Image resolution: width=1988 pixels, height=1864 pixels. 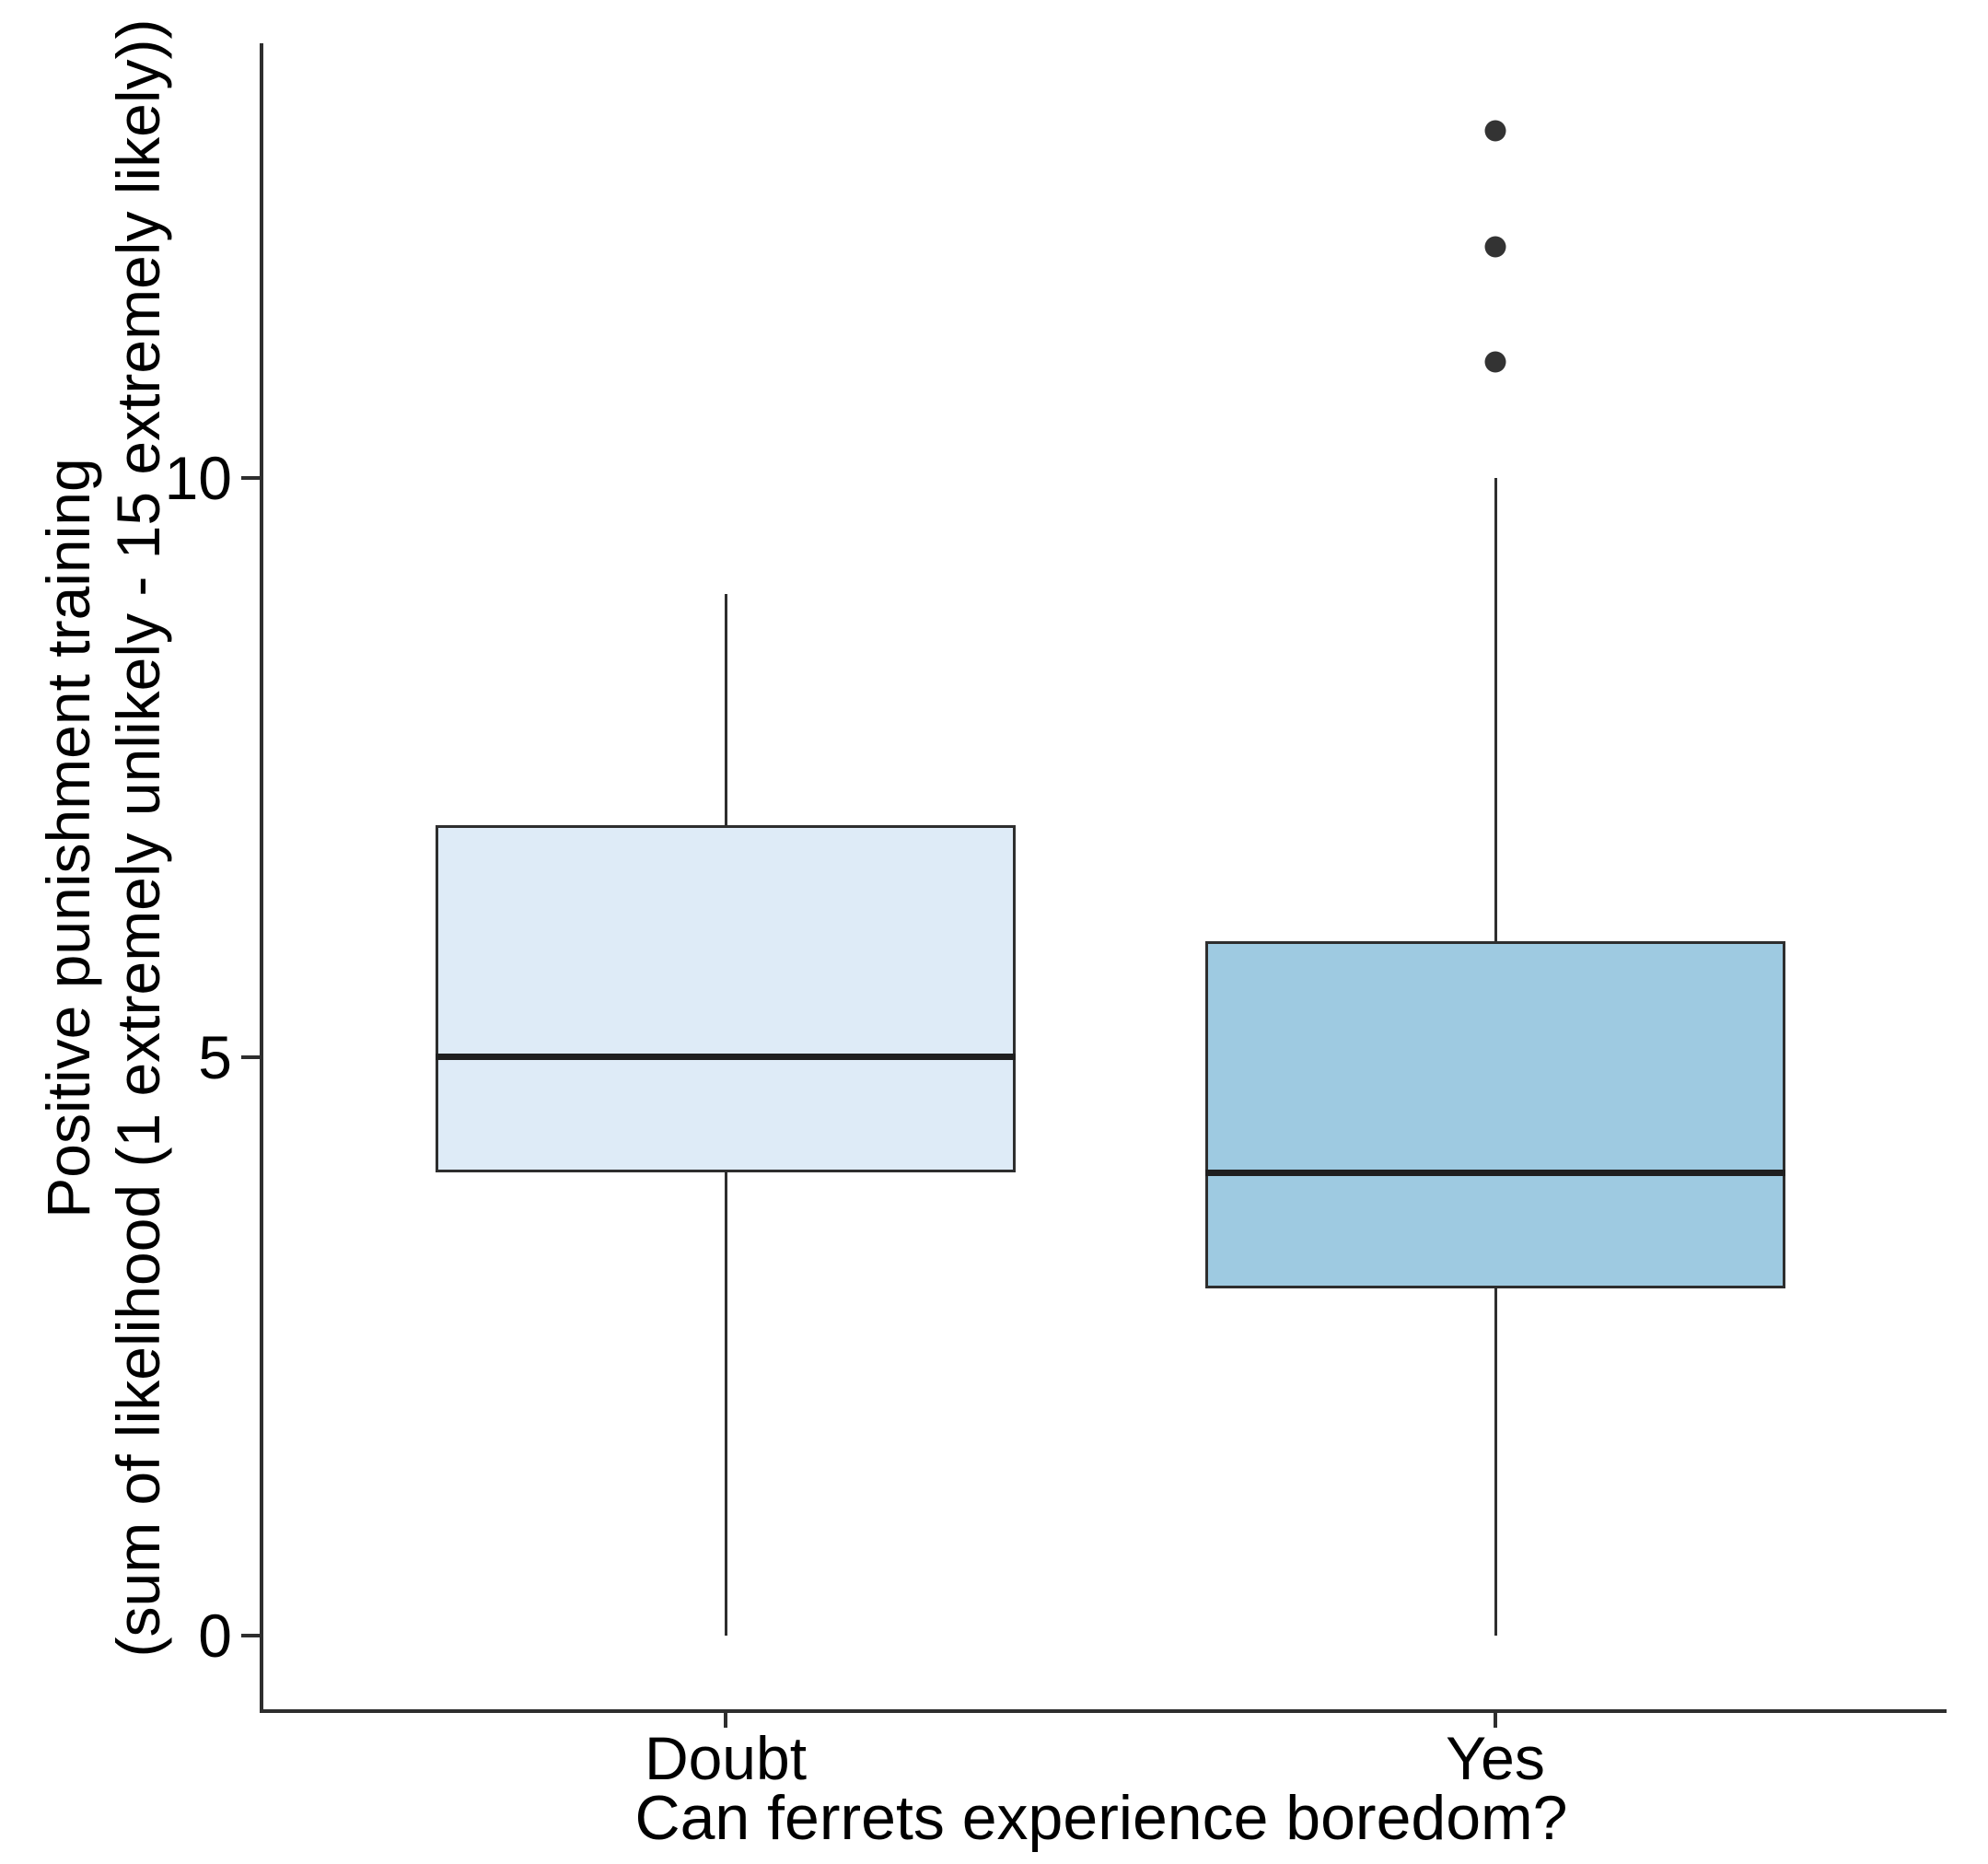 I want to click on upper-whisker-yes, so click(x=1496, y=709).